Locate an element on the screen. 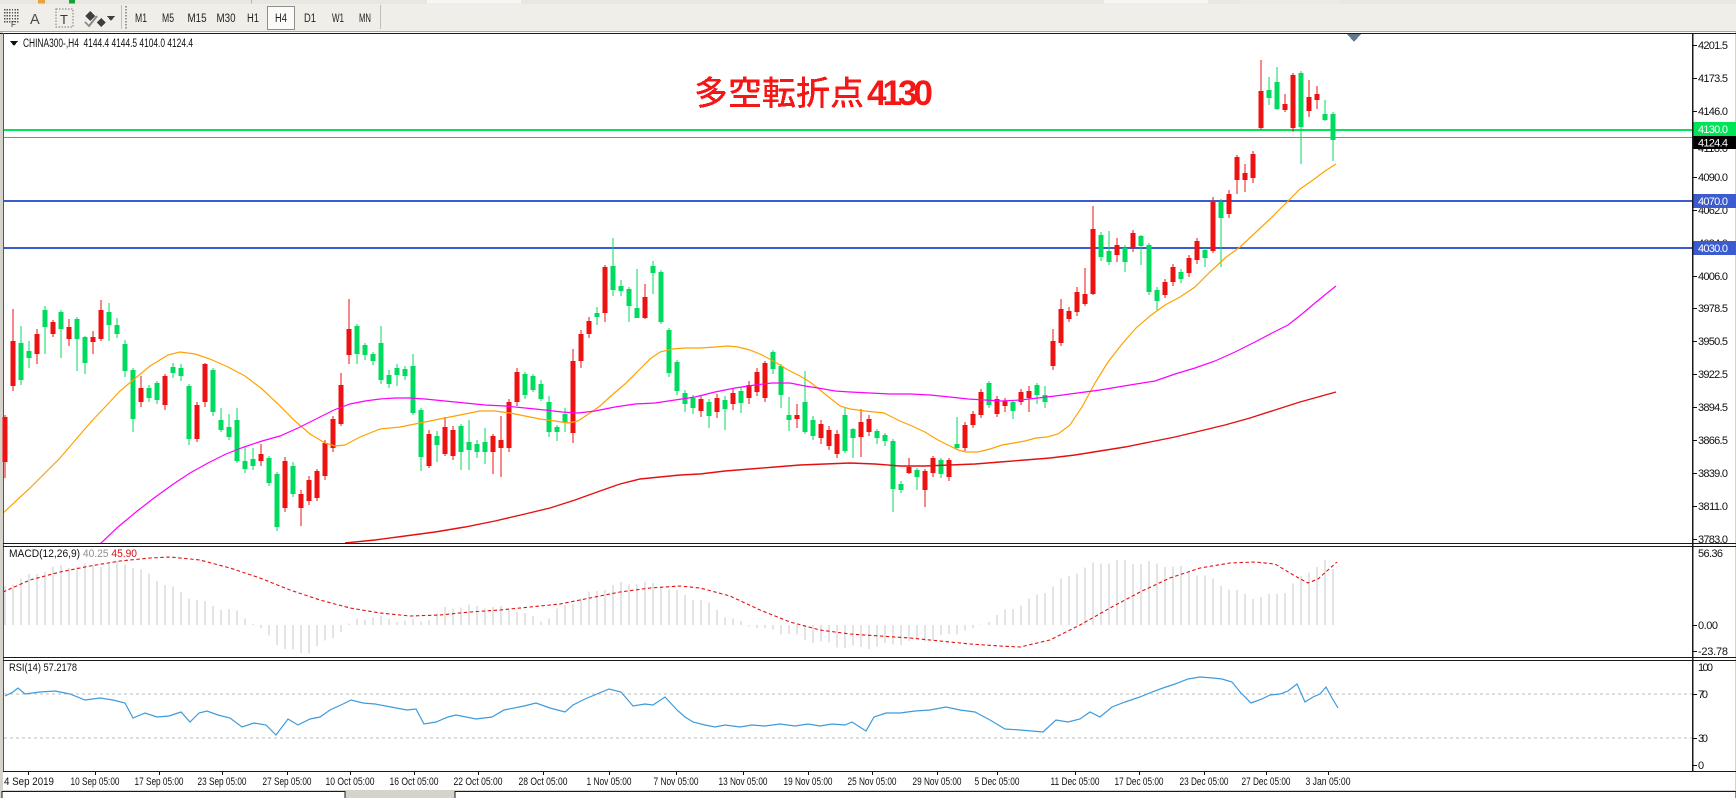 The height and width of the screenshot is (798, 1736). svg-text: 7 Nov 05:00 is located at coordinates (676, 782).